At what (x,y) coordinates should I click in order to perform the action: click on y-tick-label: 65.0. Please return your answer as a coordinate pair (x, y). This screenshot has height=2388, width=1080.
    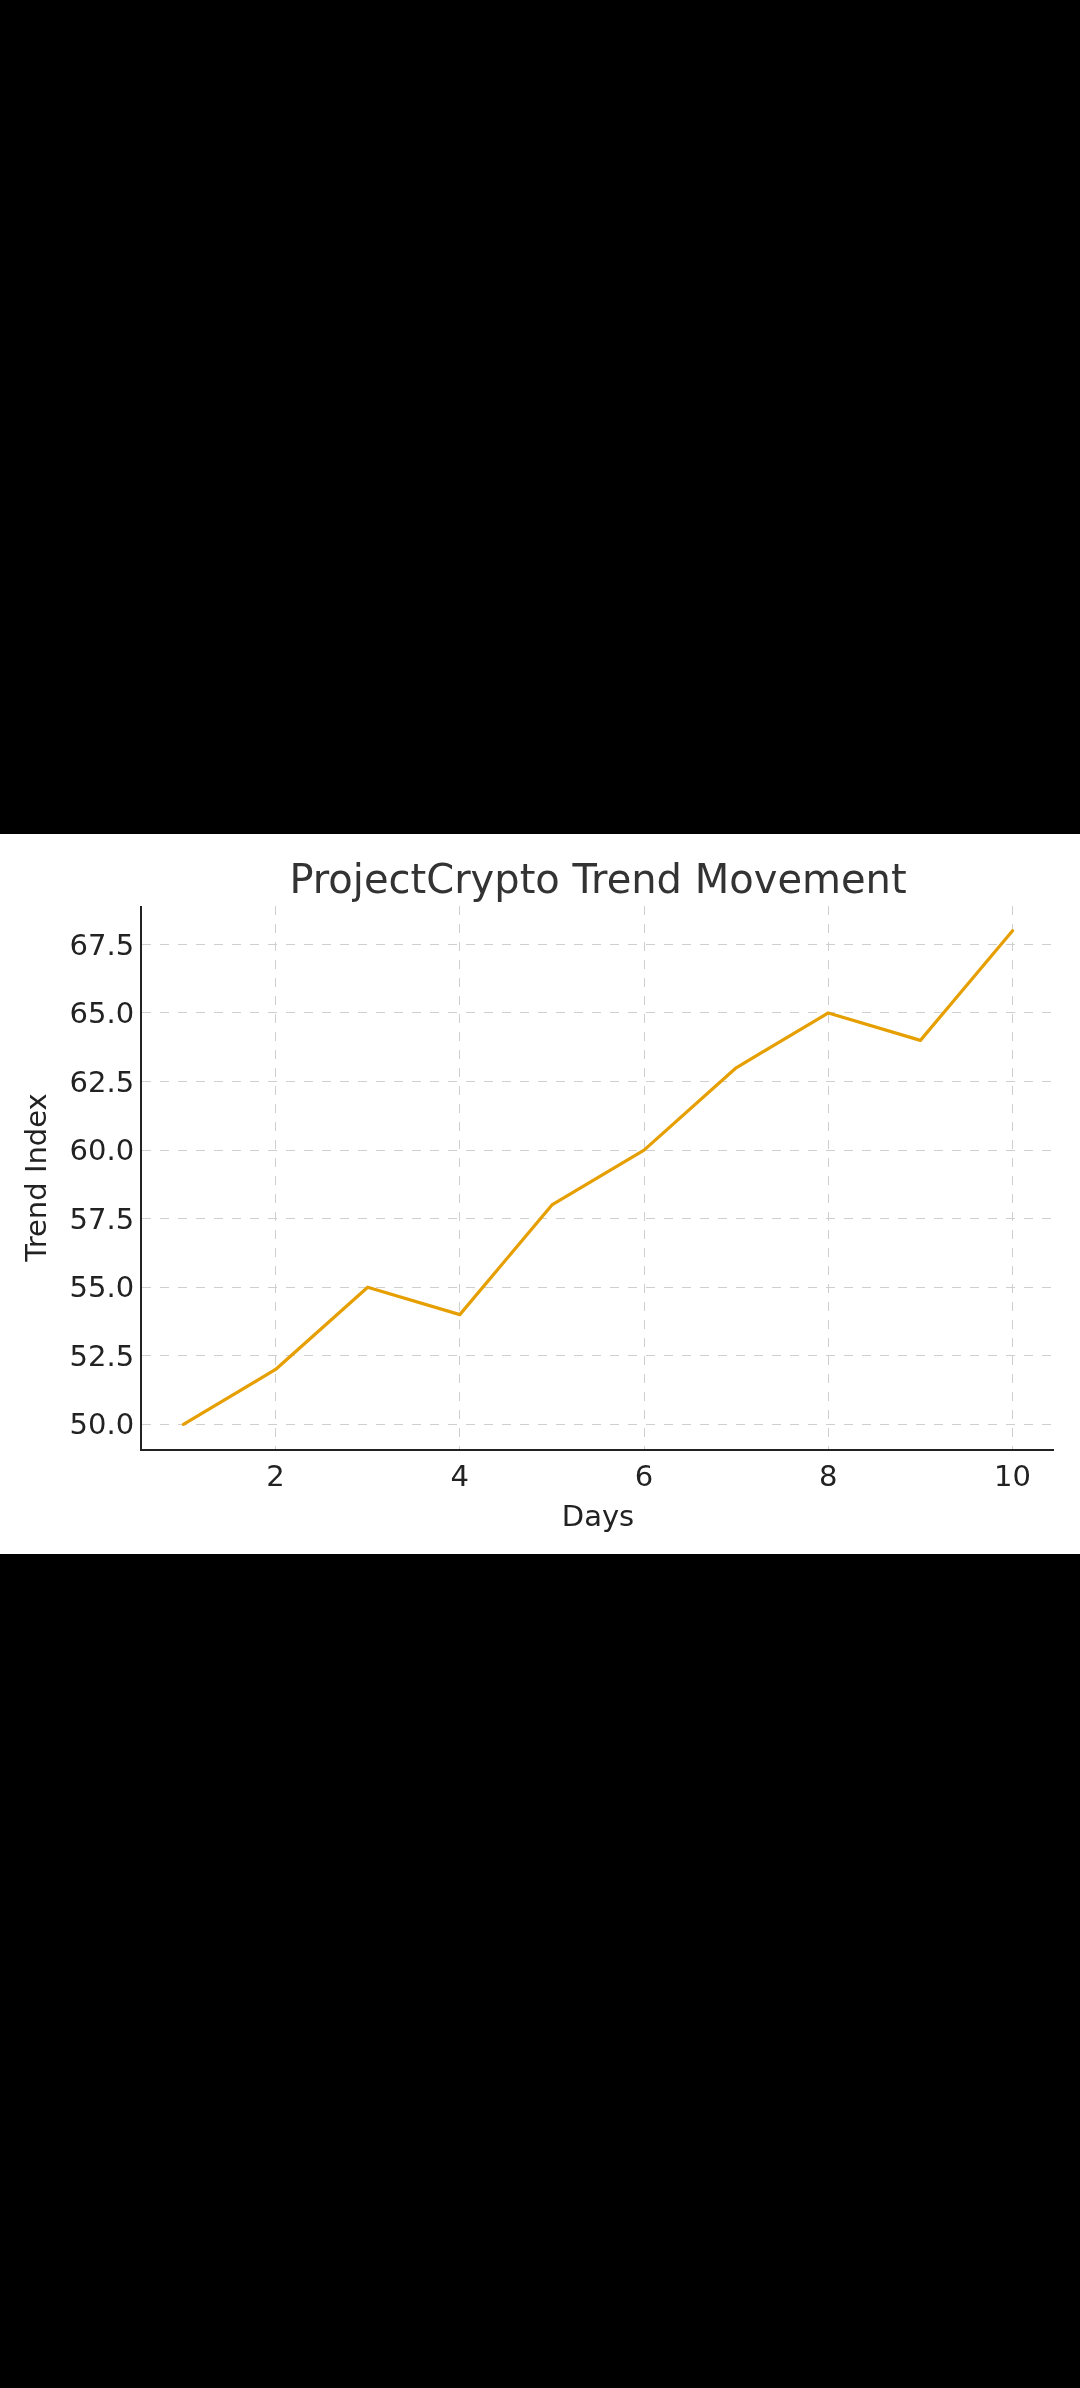
    Looking at the image, I should click on (102, 1013).